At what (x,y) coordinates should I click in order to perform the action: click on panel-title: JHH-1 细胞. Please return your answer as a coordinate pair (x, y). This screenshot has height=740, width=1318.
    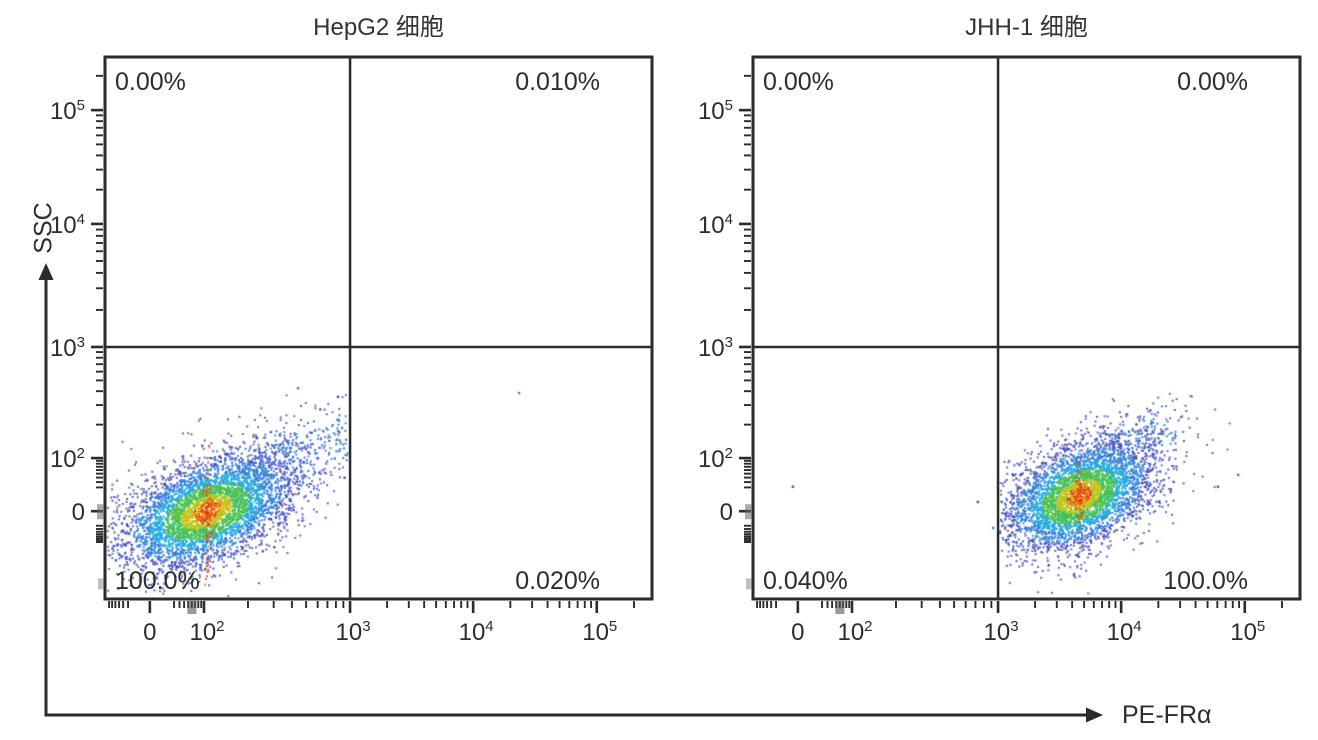
    Looking at the image, I should click on (1026, 27).